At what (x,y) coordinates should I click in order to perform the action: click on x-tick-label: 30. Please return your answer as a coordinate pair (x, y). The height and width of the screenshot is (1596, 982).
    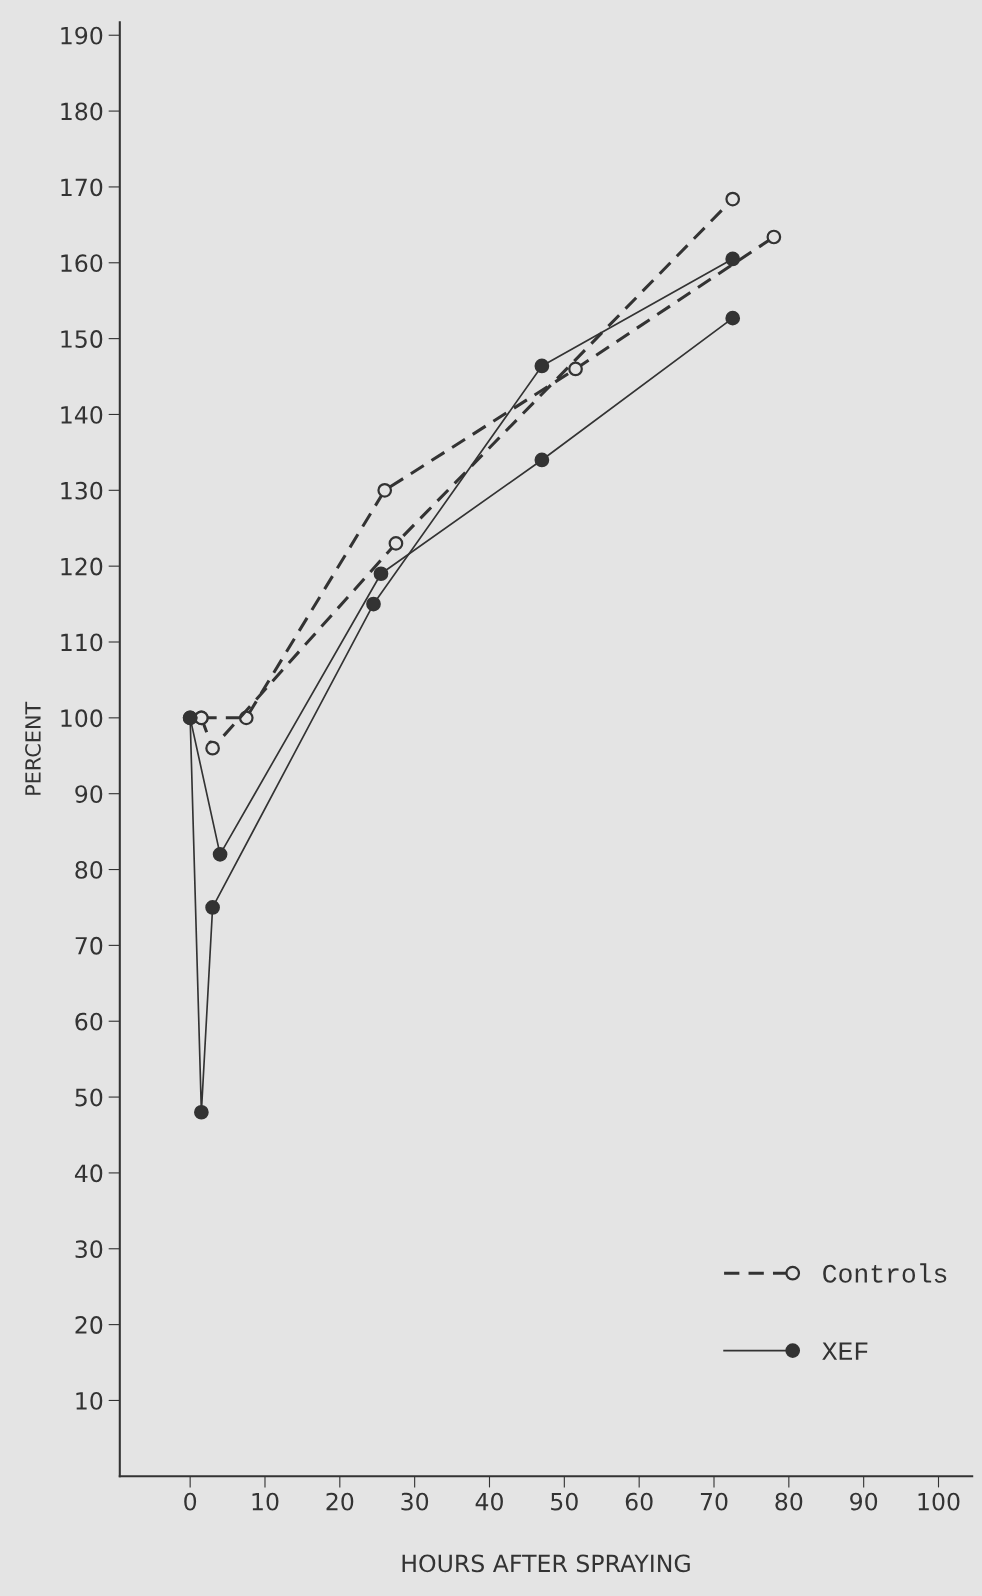
    Looking at the image, I should click on (415, 1501).